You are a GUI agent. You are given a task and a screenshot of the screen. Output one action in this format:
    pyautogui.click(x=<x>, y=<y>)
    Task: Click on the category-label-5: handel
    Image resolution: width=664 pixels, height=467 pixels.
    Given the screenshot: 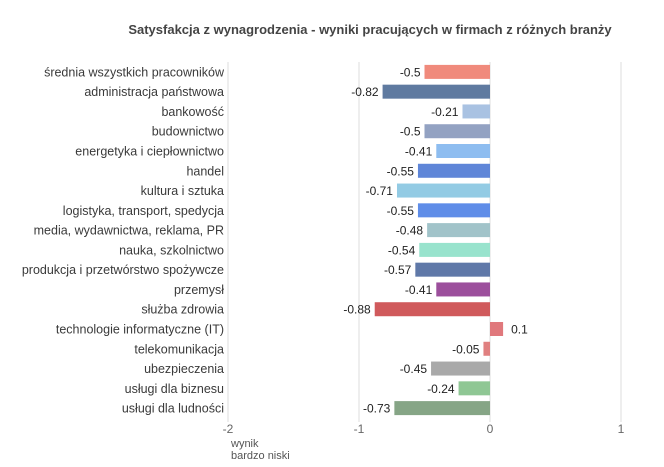 What is the action you would take?
    pyautogui.click(x=205, y=171)
    